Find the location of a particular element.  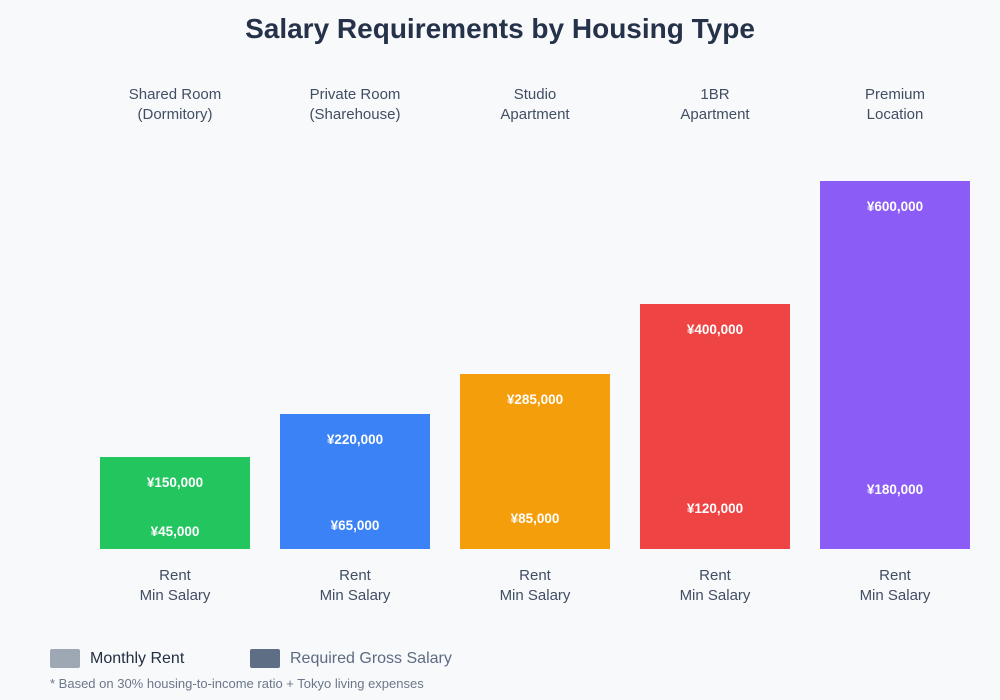

chart-title: Salary Requirements by Housing Type is located at coordinates (500, 28).